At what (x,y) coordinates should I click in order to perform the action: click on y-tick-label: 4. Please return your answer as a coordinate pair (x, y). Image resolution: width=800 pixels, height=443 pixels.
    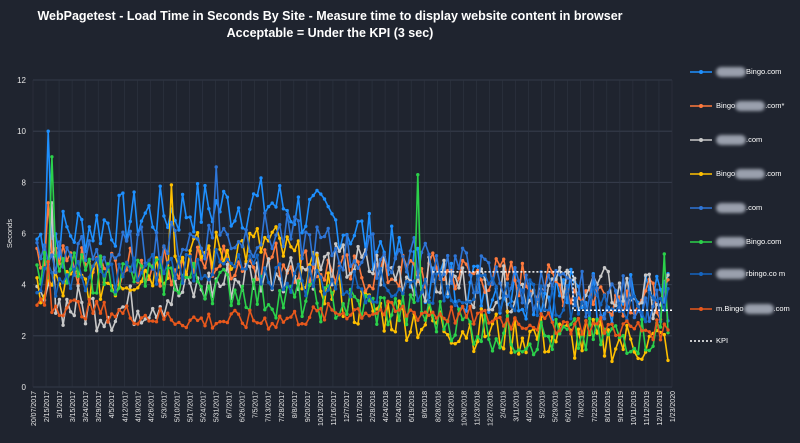
    Looking at the image, I should click on (24, 285).